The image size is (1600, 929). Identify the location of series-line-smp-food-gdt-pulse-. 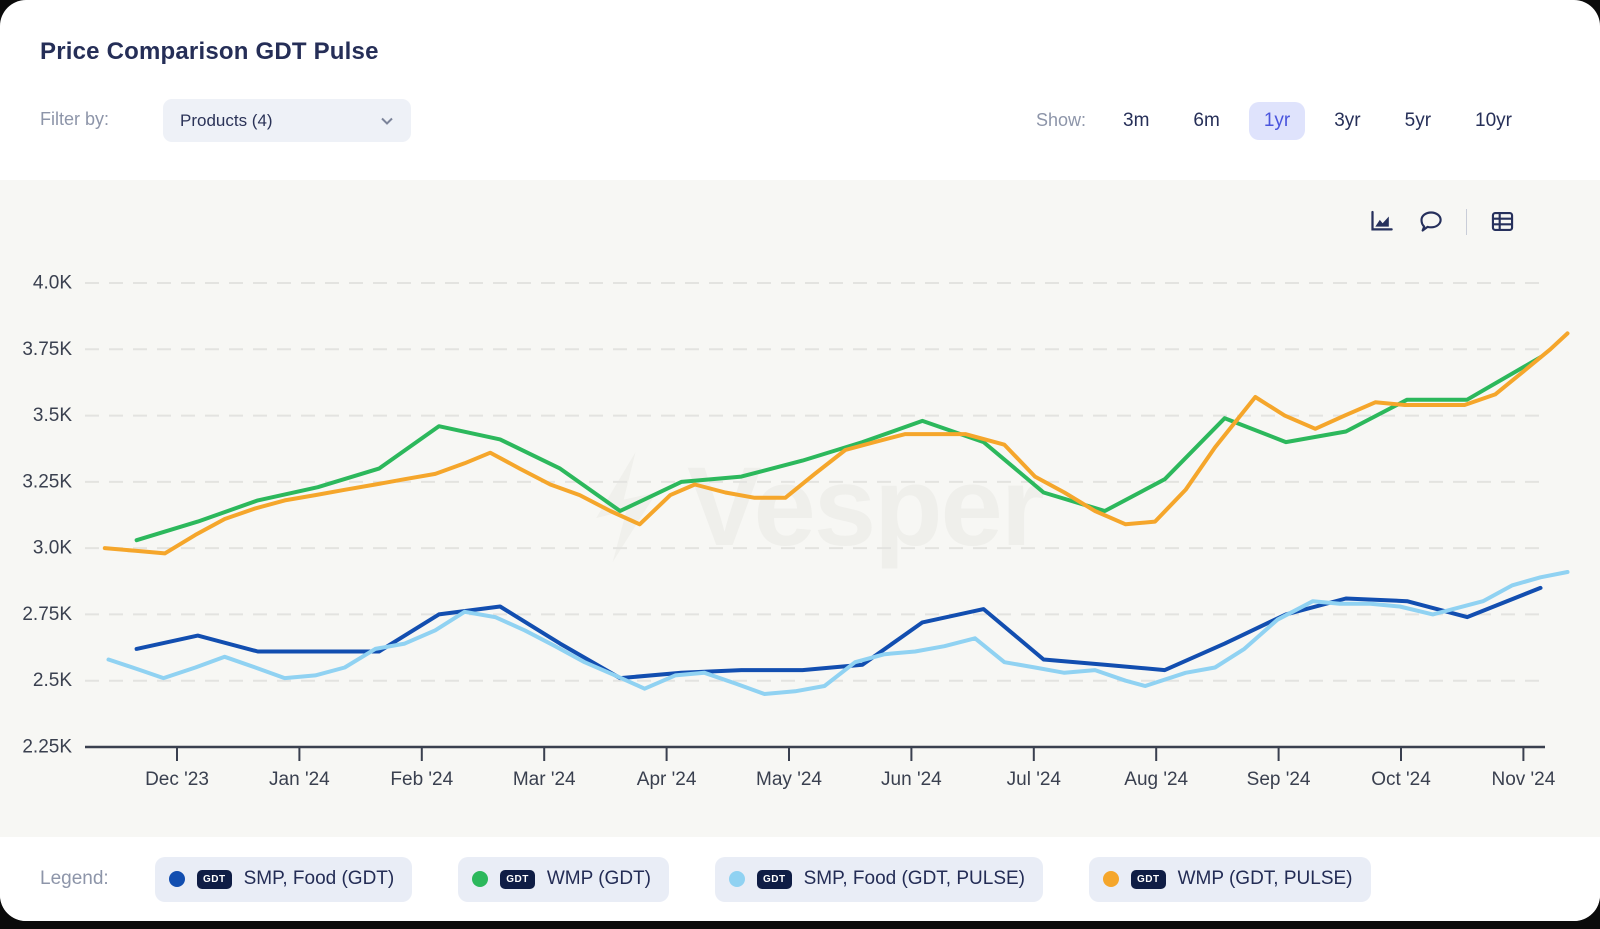
(838, 633).